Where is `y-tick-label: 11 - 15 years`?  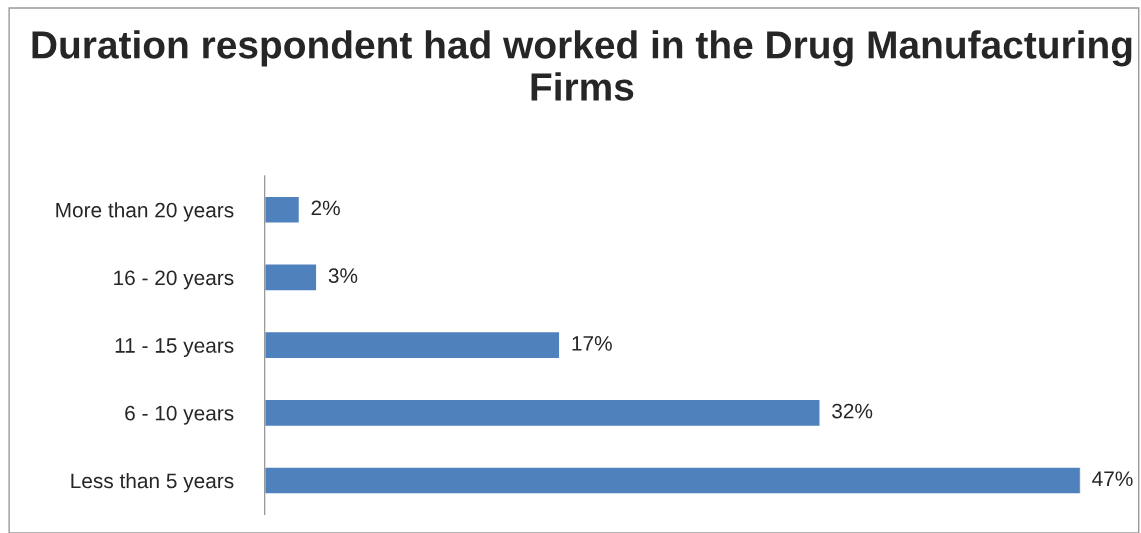 y-tick-label: 11 - 15 years is located at coordinates (174, 347).